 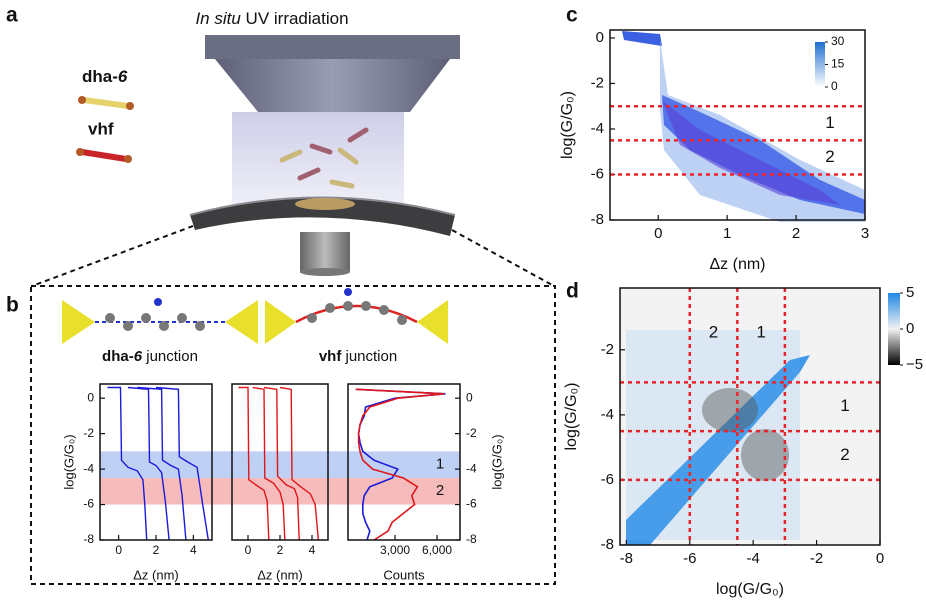 What do you see at coordinates (331, 356) in the screenshot?
I see `junction-name: vhf` at bounding box center [331, 356].